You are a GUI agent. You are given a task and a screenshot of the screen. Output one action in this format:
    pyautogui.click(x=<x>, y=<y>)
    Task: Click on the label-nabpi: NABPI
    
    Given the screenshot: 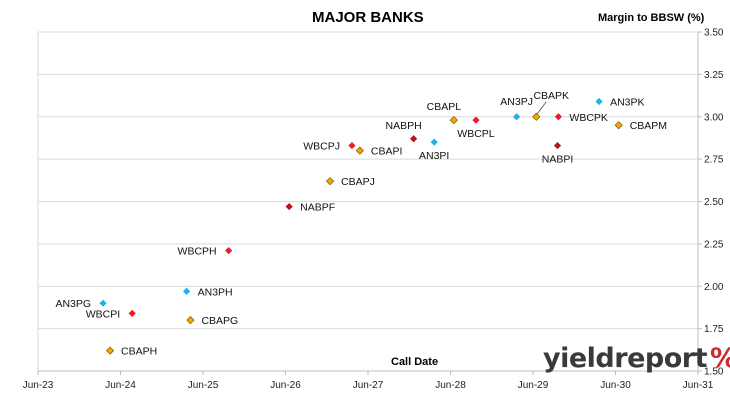 What is the action you would take?
    pyautogui.click(x=558, y=160)
    